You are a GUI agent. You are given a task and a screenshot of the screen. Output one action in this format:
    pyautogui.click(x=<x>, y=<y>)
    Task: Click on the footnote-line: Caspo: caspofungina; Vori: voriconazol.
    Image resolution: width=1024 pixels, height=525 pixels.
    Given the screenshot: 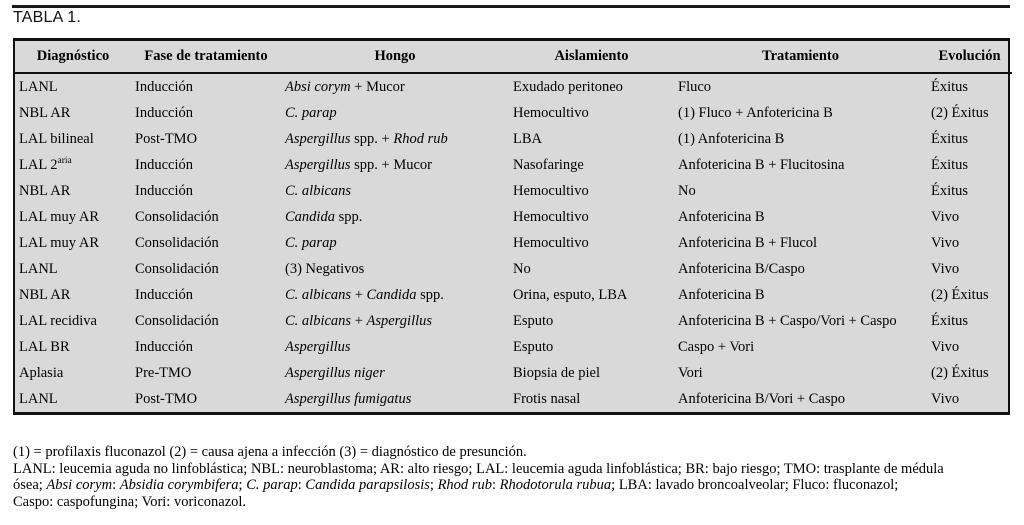 What is the action you would take?
    pyautogui.click(x=130, y=501)
    